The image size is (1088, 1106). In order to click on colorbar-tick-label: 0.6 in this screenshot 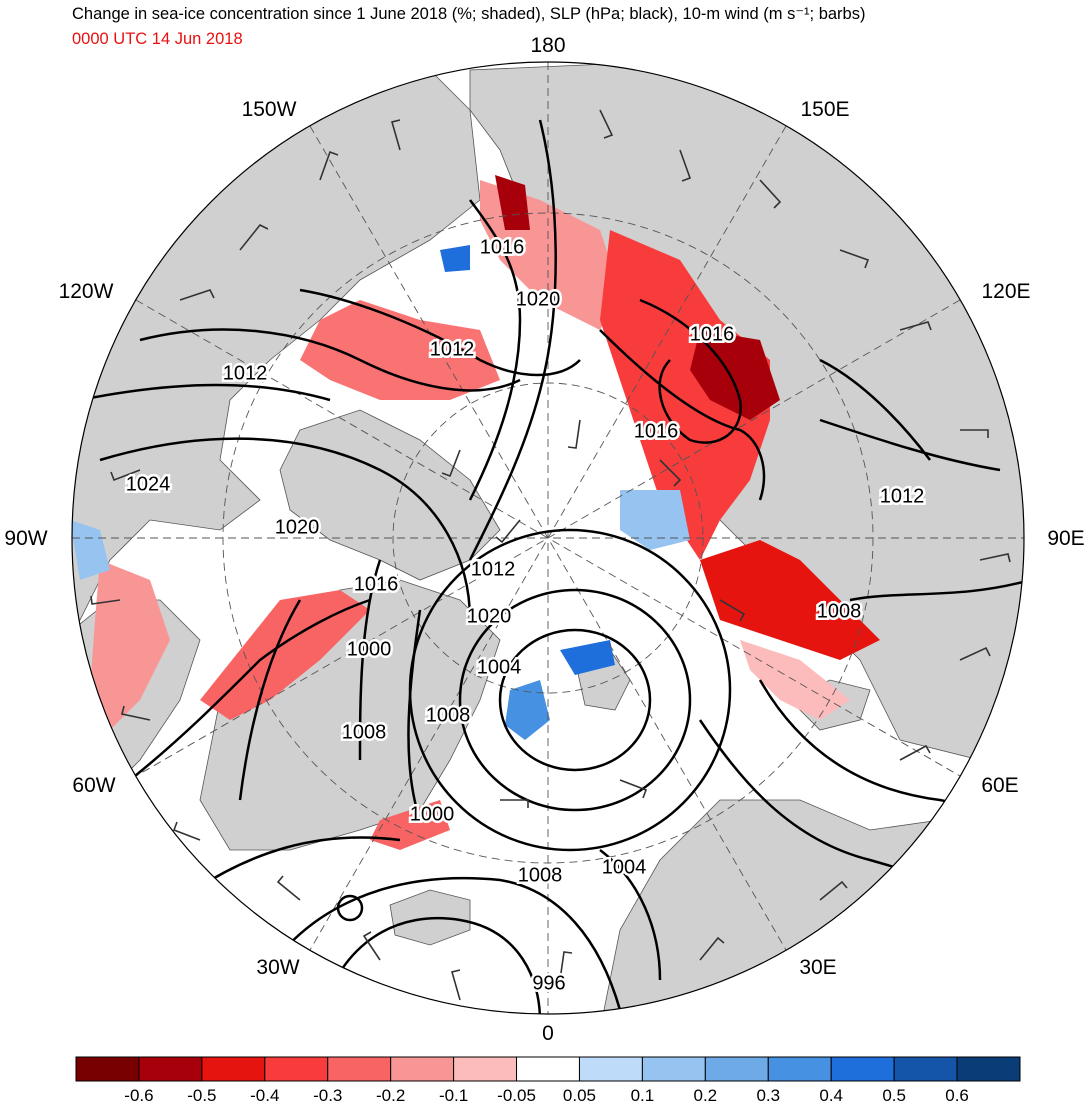, I will do `click(957, 1095)`.